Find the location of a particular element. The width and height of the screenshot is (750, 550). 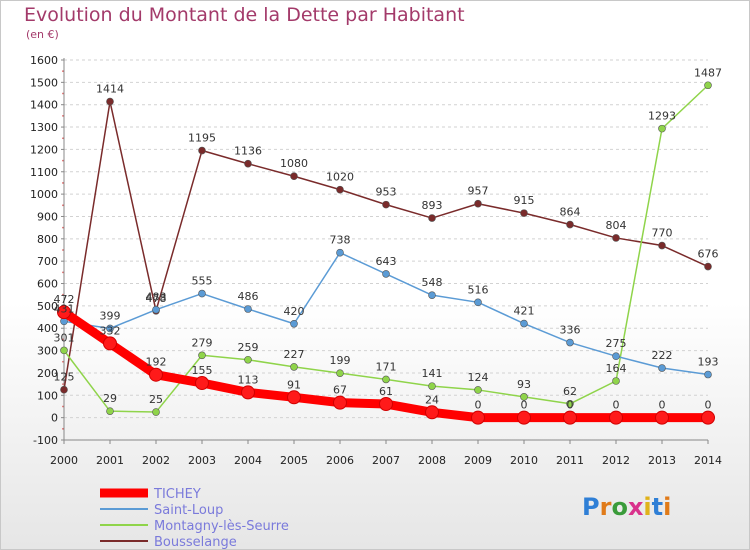

data-label: 113 is located at coordinates (248, 379).